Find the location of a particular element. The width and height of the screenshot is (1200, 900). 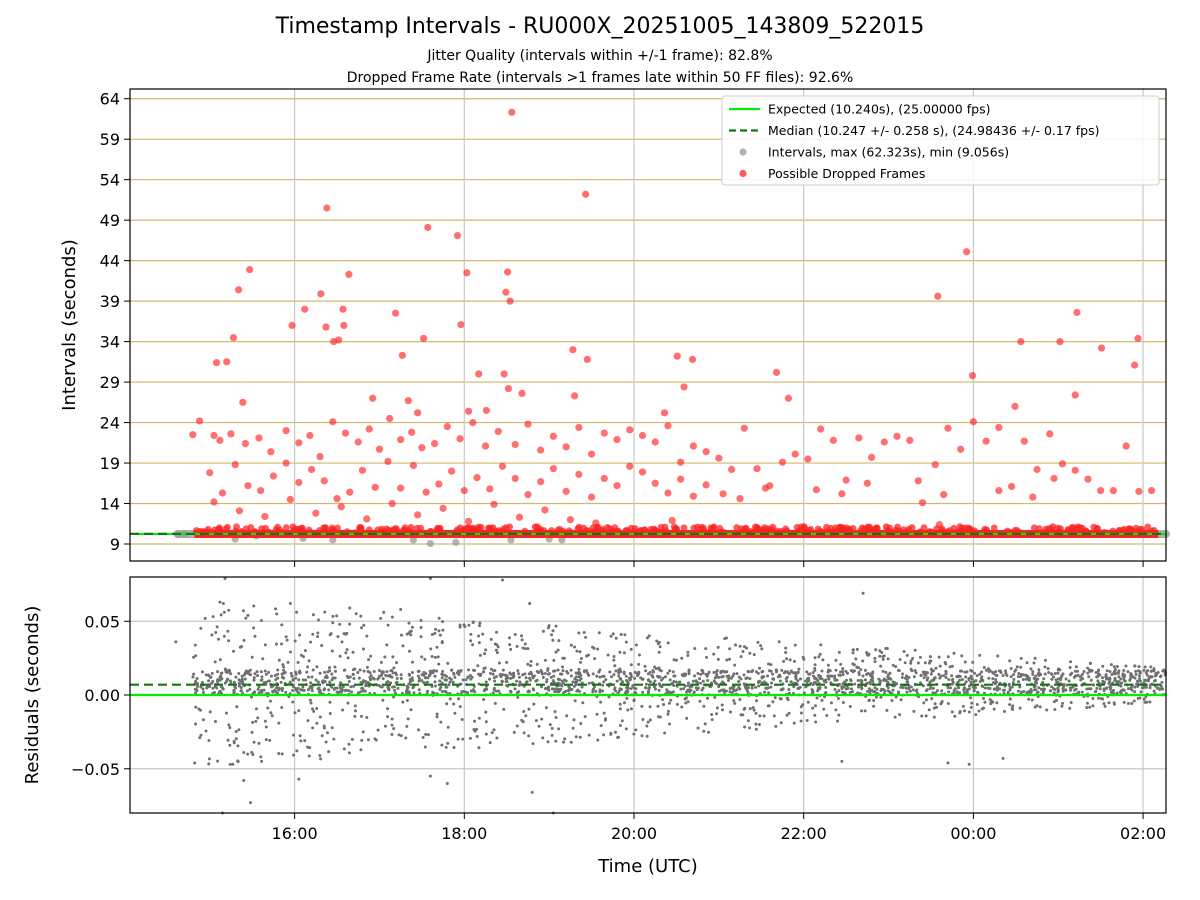

intervals-ytick-label: 29 is located at coordinates (110, 382).